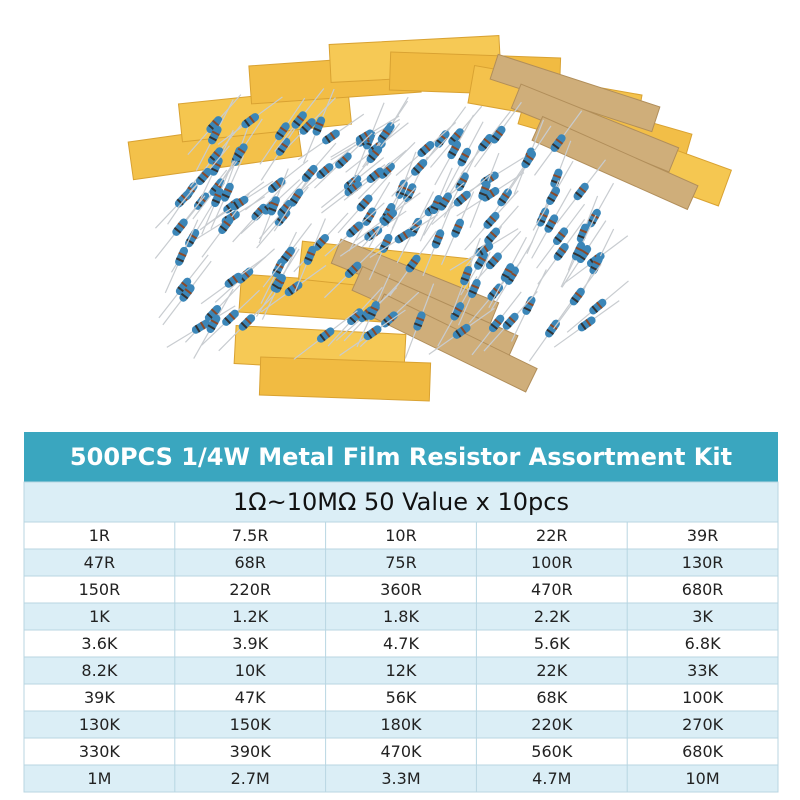 The width and height of the screenshot is (800, 800). What do you see at coordinates (100, 751) in the screenshot?
I see `table-cell: 330K` at bounding box center [100, 751].